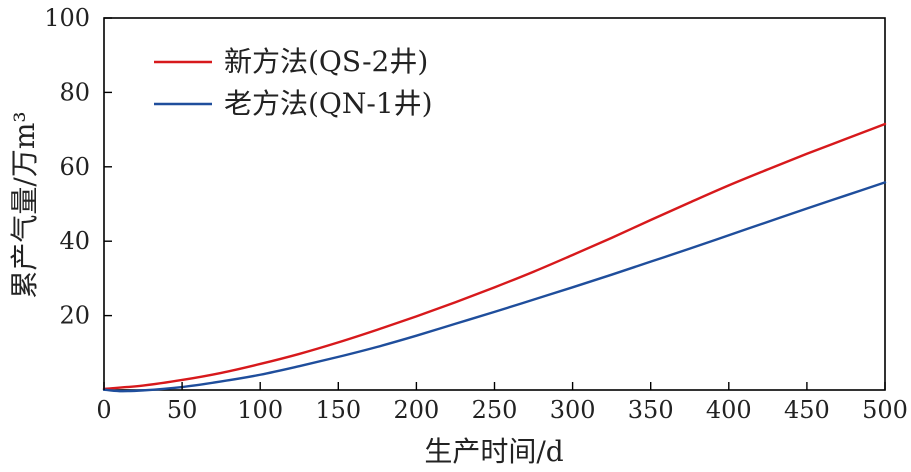 This screenshot has width=911, height=472. What do you see at coordinates (103, 410) in the screenshot?
I see `x-tick-label-0: 0` at bounding box center [103, 410].